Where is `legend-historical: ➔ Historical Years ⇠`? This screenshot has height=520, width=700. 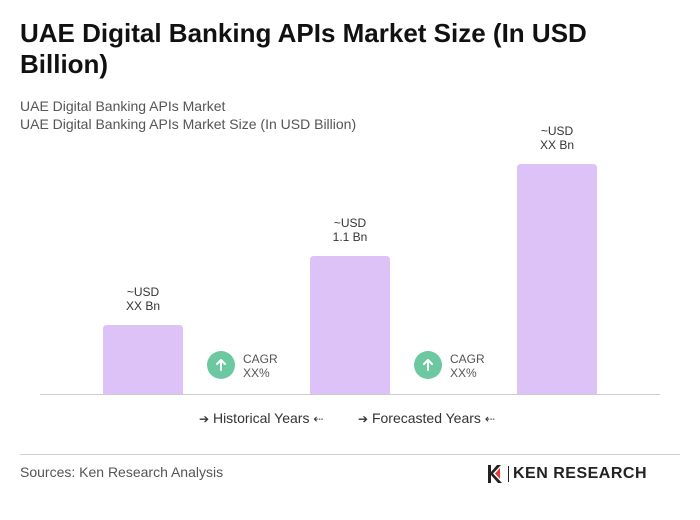 legend-historical: ➔ Historical Years ⇠ is located at coordinates (261, 418).